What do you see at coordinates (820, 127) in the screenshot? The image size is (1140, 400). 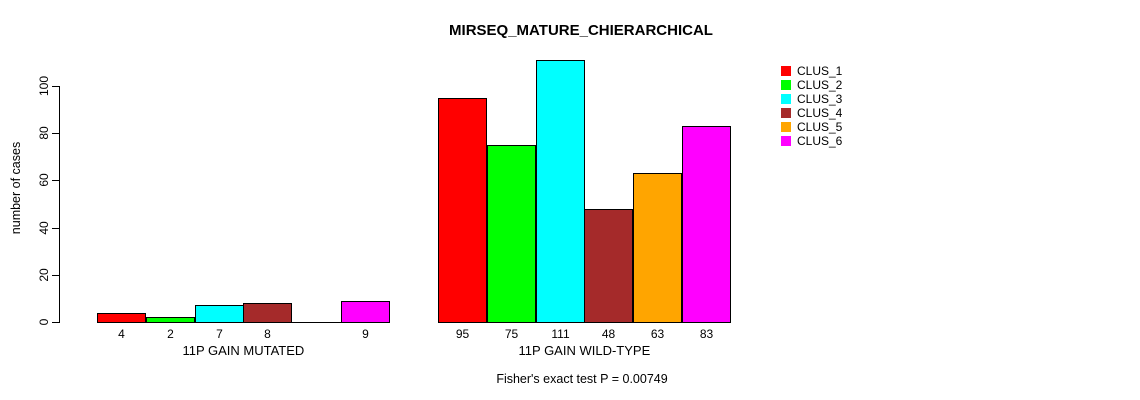 I see `legend-label: CLUS_5` at bounding box center [820, 127].